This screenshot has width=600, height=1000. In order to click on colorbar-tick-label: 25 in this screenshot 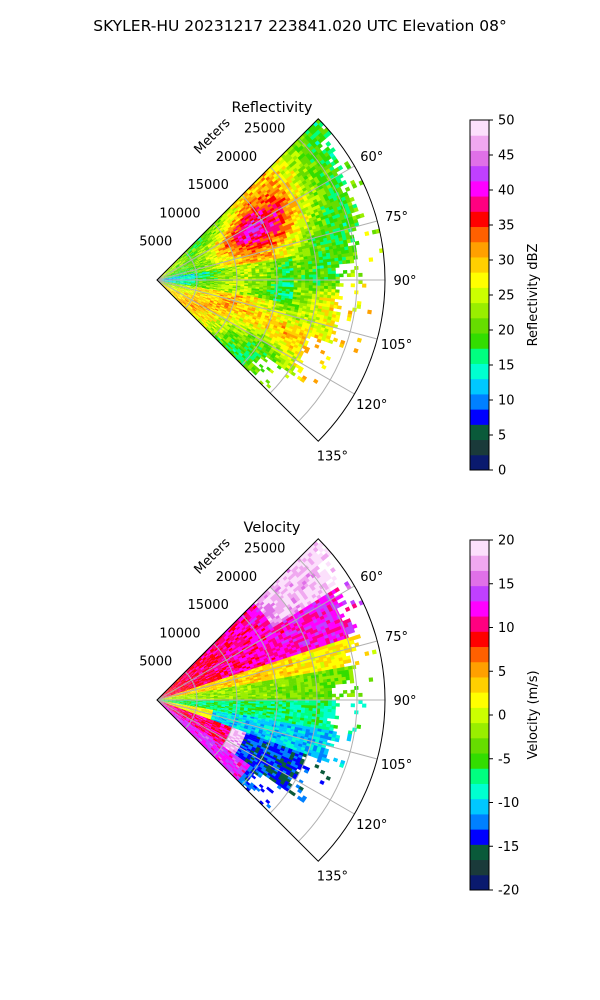, I will do `click(506, 296)`.